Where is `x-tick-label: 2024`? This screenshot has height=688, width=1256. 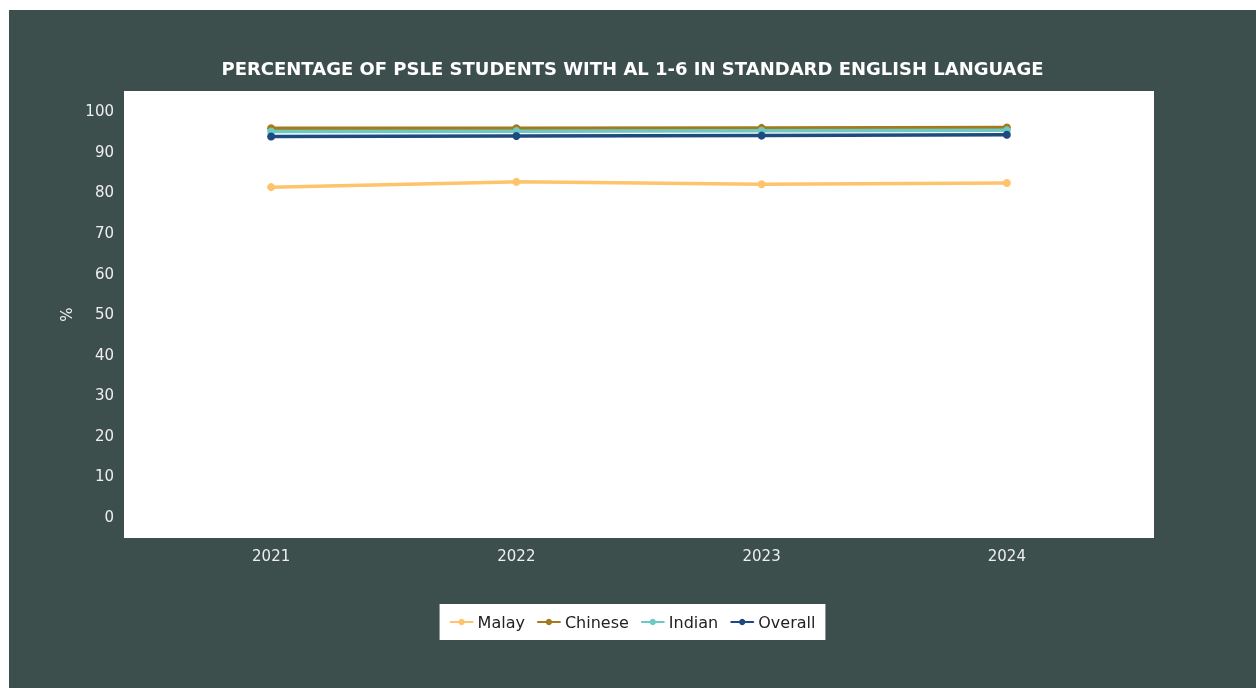 x-tick-label: 2024 is located at coordinates (1006, 555).